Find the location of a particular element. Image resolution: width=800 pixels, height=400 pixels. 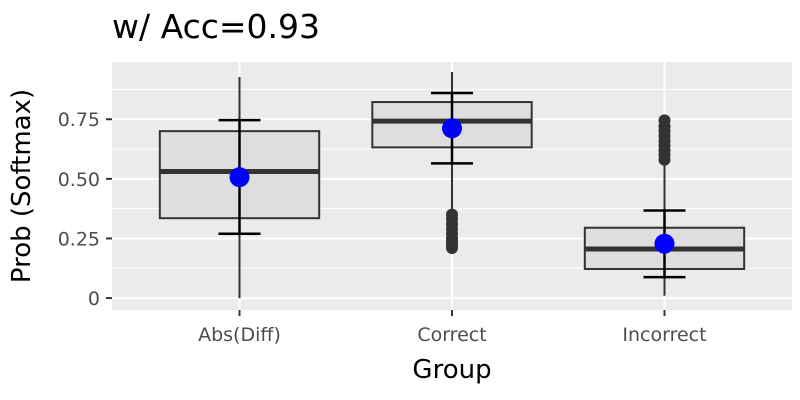

x-axis-label: Group is located at coordinates (451, 370).